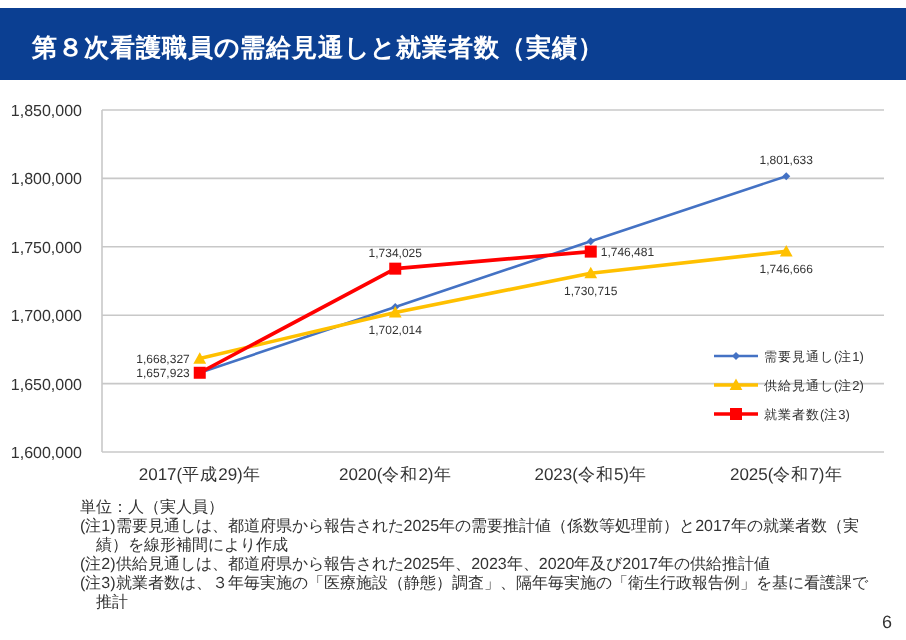 Image resolution: width=906 pixels, height=640 pixels. What do you see at coordinates (786, 474) in the screenshot?
I see `x-tick-label: 2025(令和7)年` at bounding box center [786, 474].